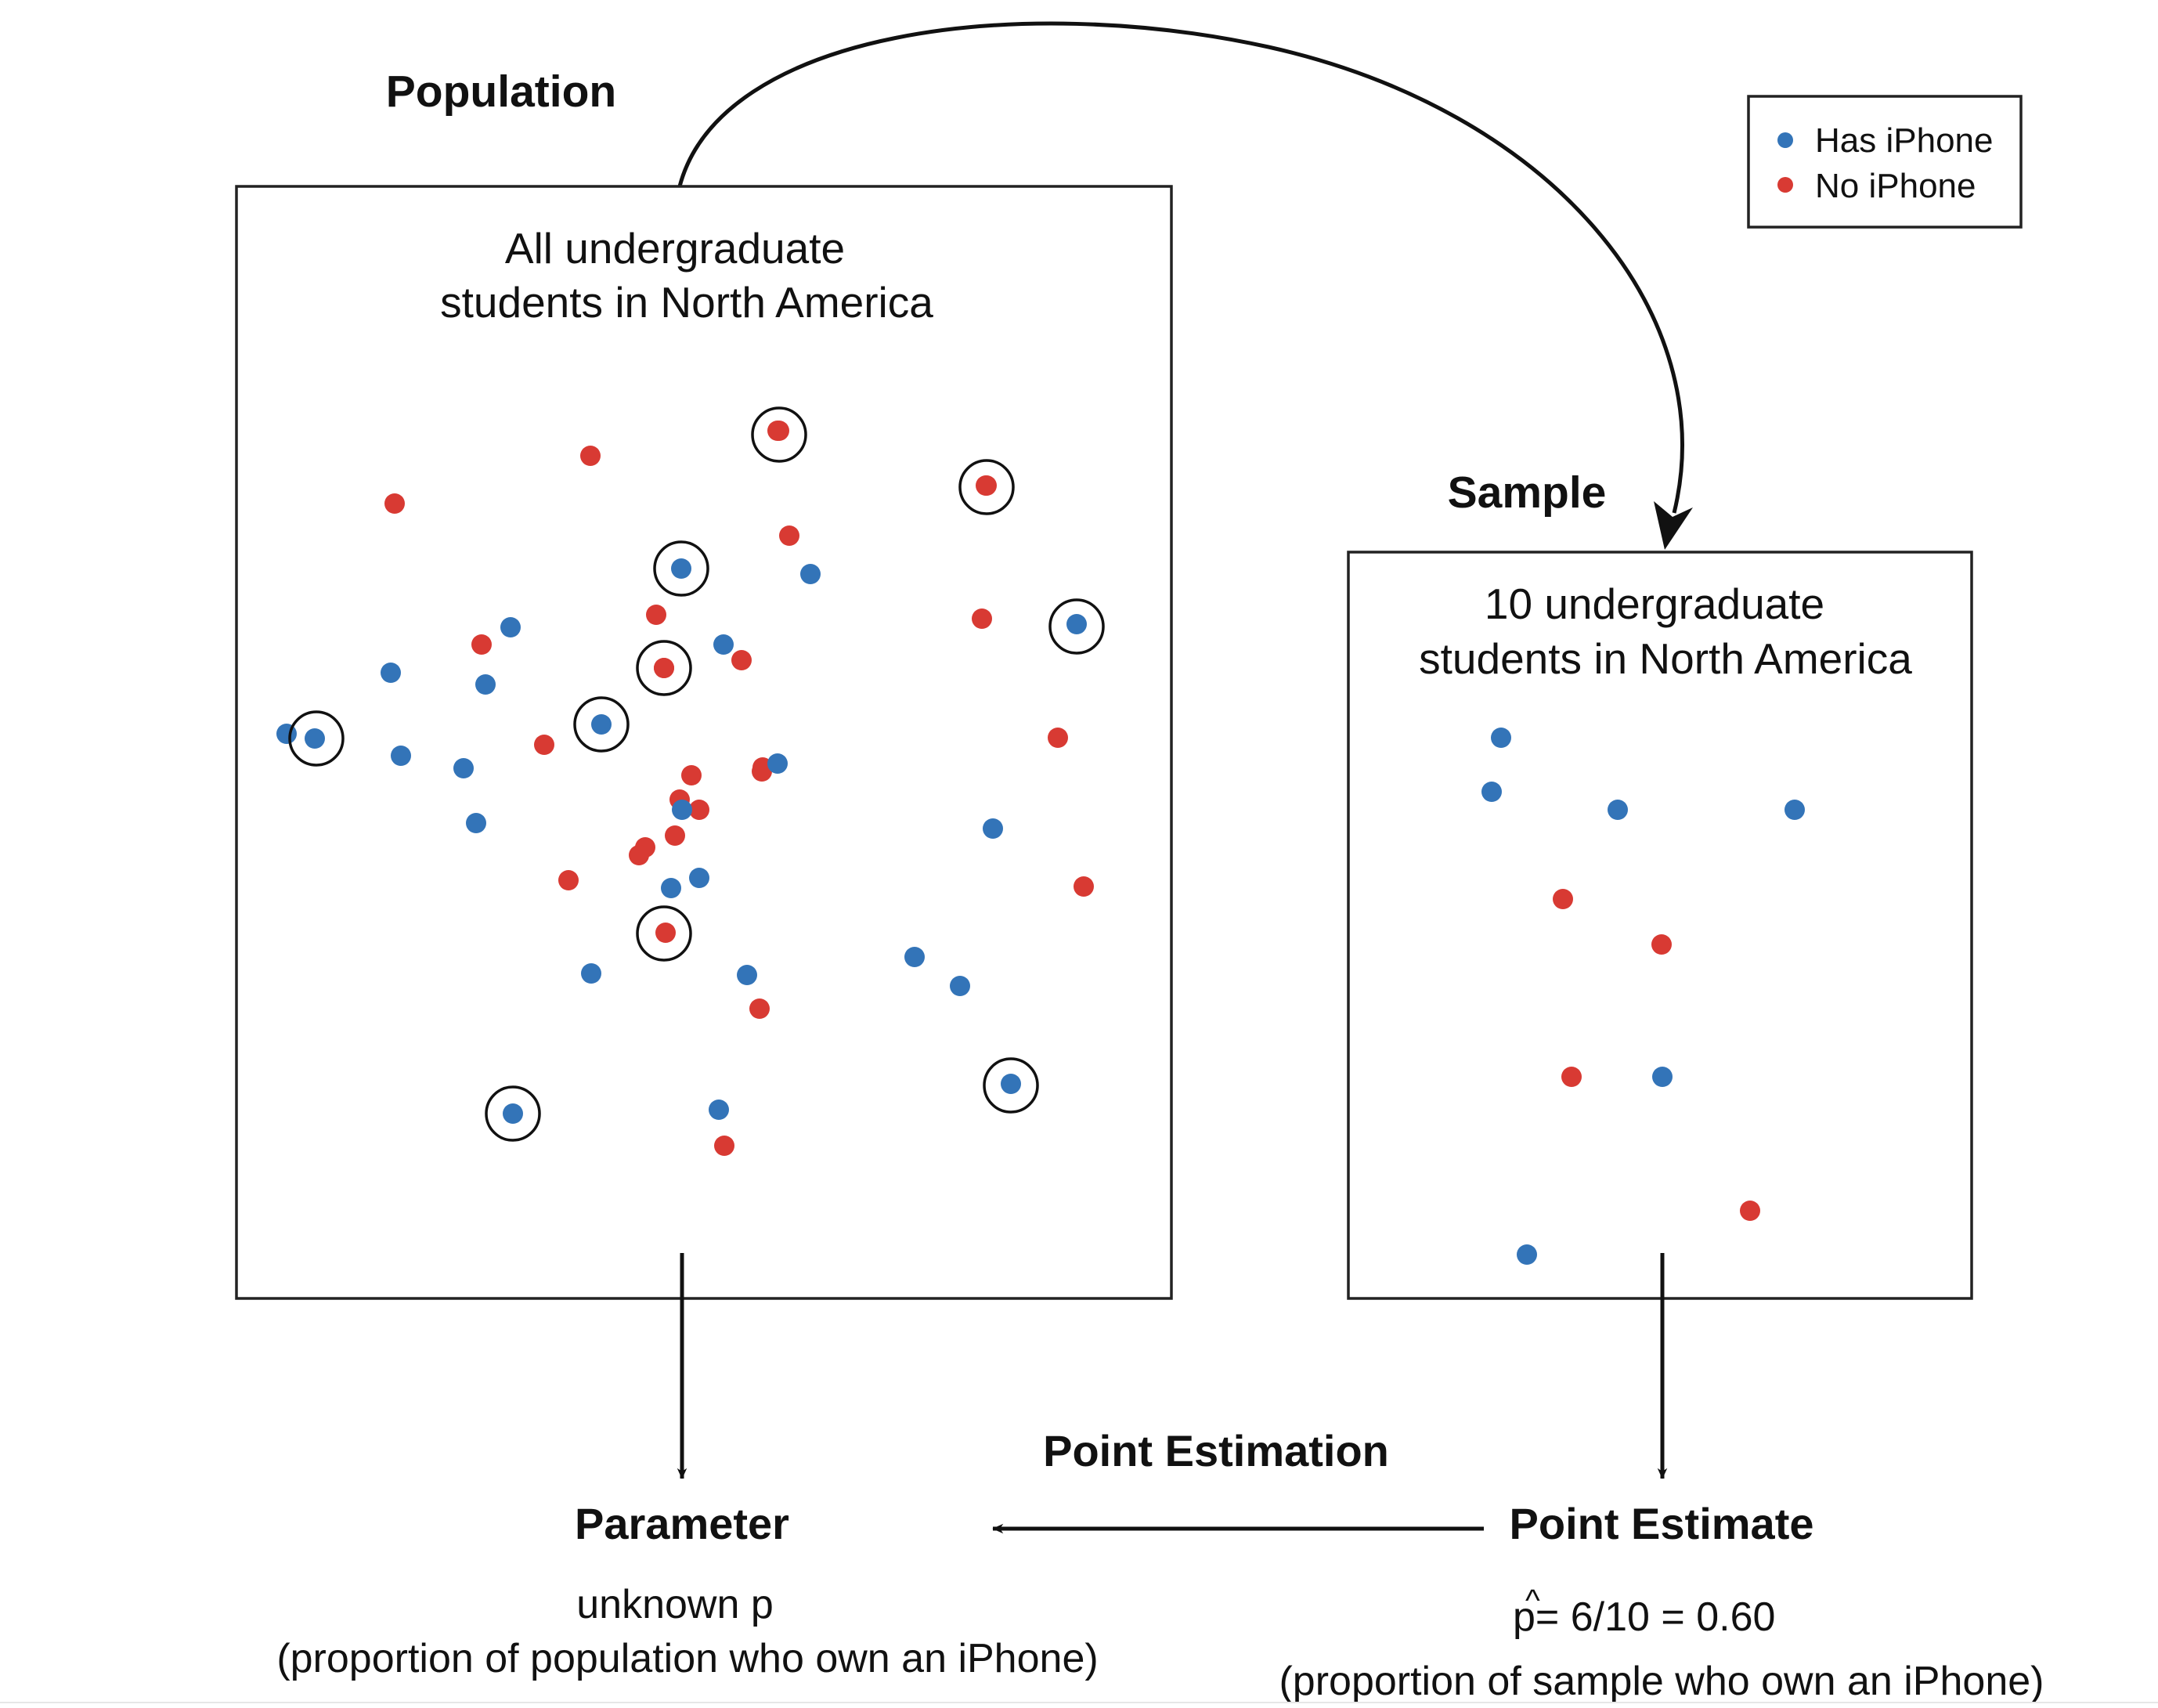 This screenshot has height=1708, width=2158. I want to click on sample-description-line-2: students in North America, so click(1665, 658).